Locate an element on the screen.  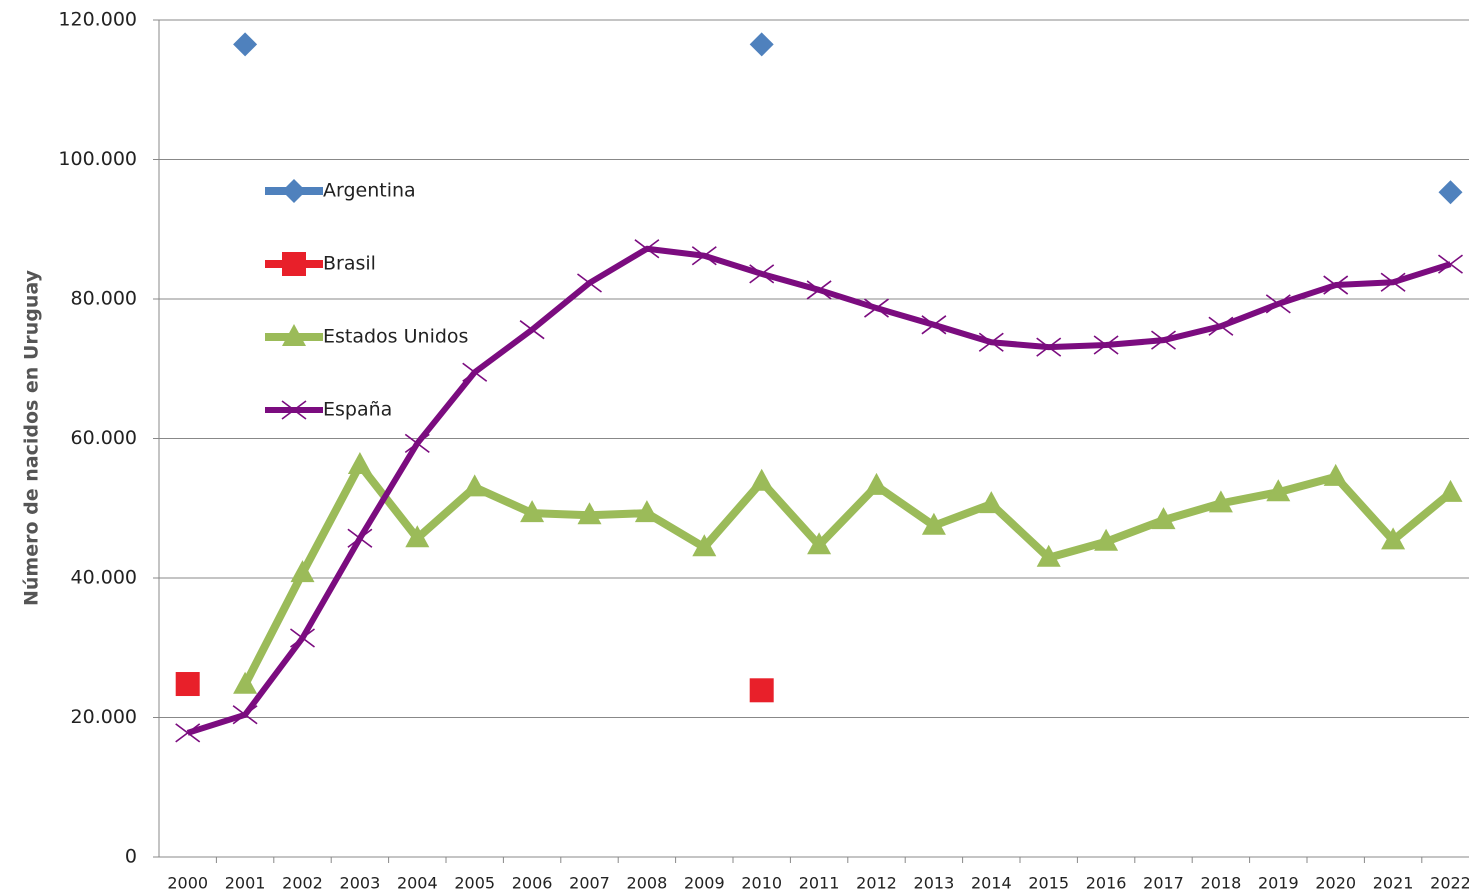
x-tick-label: 2015 is located at coordinates (1048, 883).